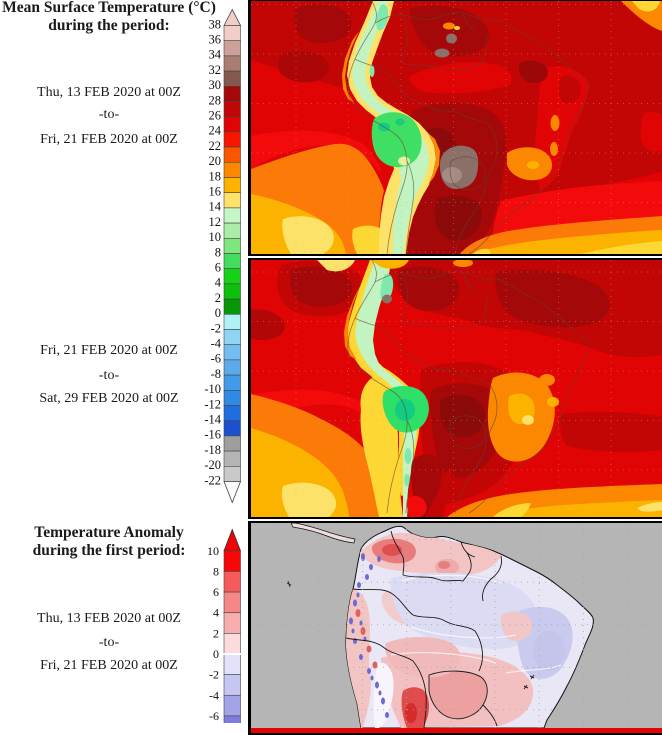 The height and width of the screenshot is (735, 662). Describe the element at coordinates (215, 146) in the screenshot. I see `svg-text: 22` at that location.